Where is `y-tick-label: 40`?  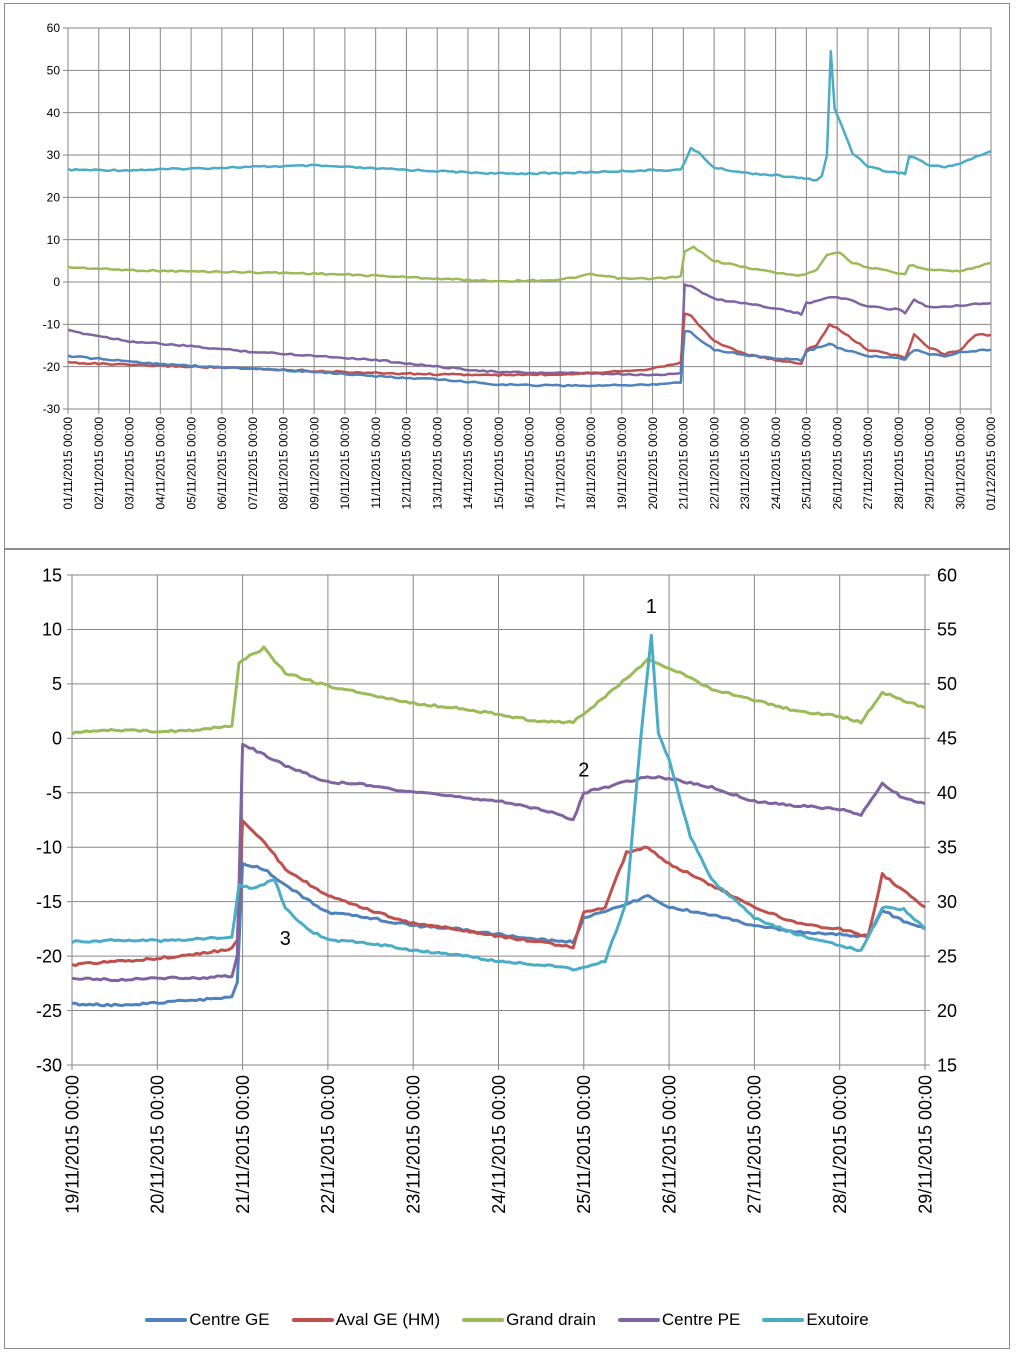 y-tick-label: 40 is located at coordinates (54, 113).